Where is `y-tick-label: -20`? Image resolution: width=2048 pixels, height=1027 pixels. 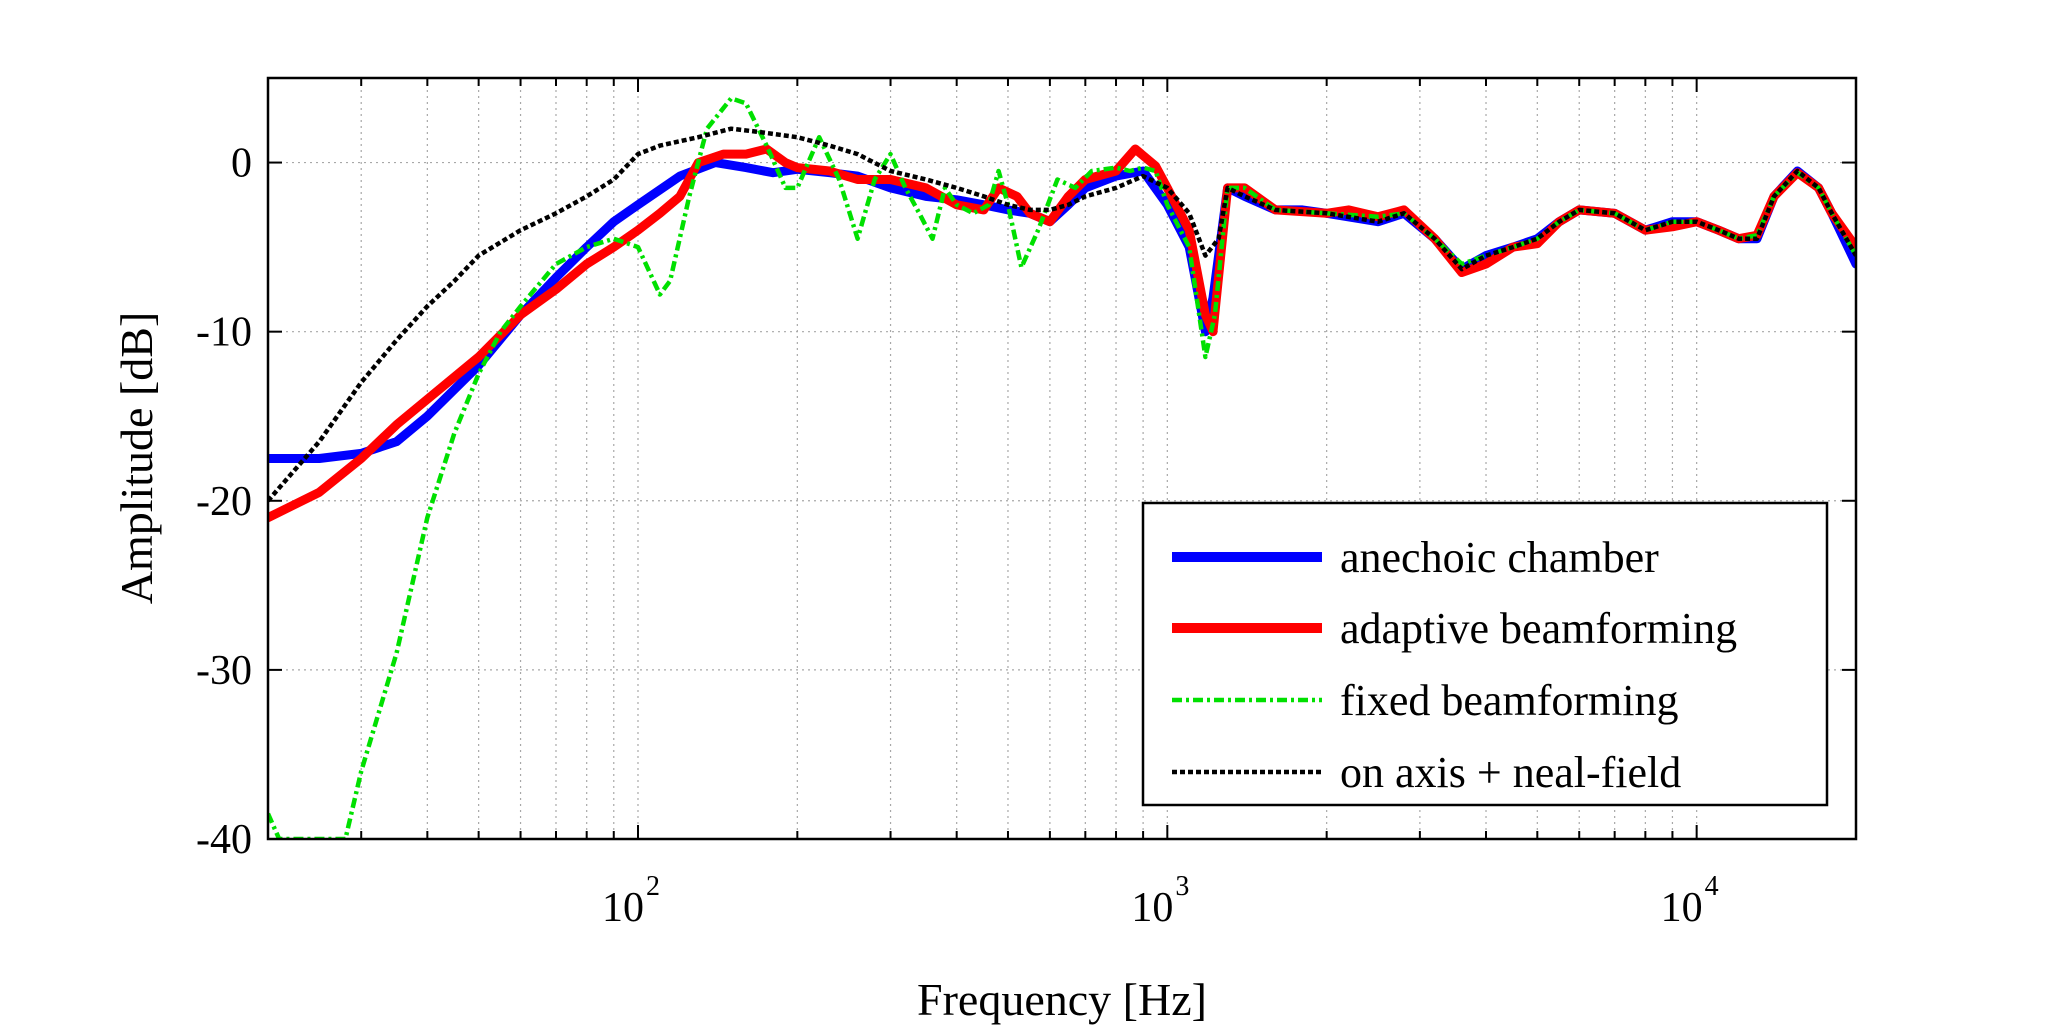 y-tick-label: -20 is located at coordinates (224, 502).